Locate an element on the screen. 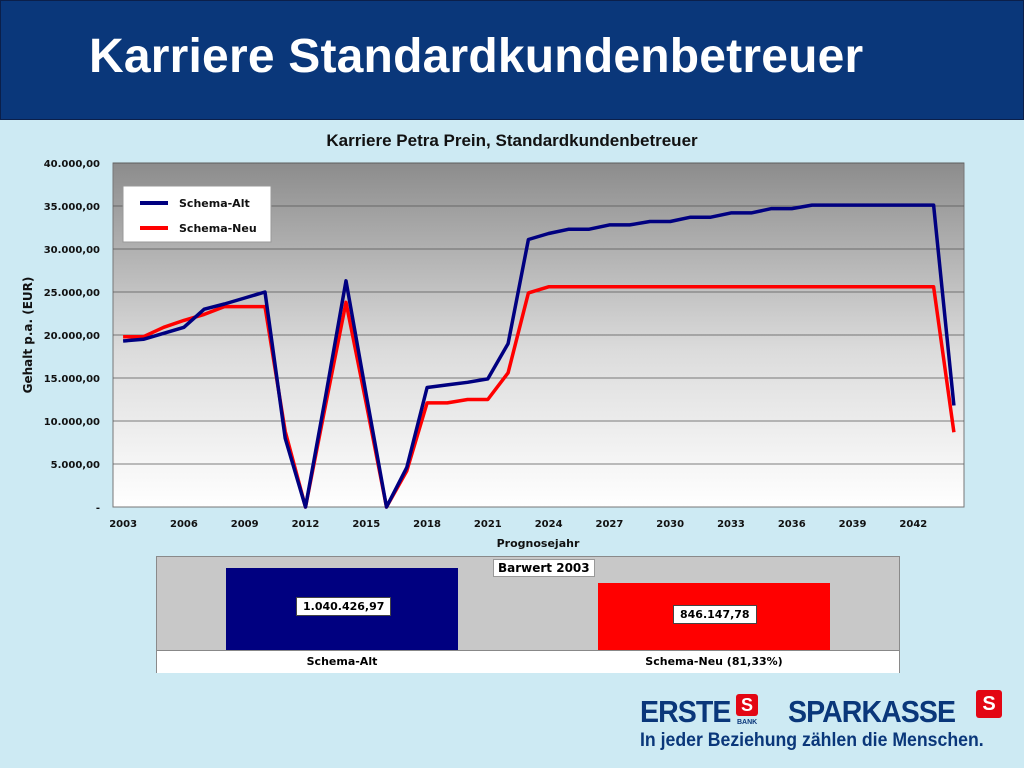 This screenshot has height=768, width=1024. x-tick-label: 2018 is located at coordinates (427, 524).